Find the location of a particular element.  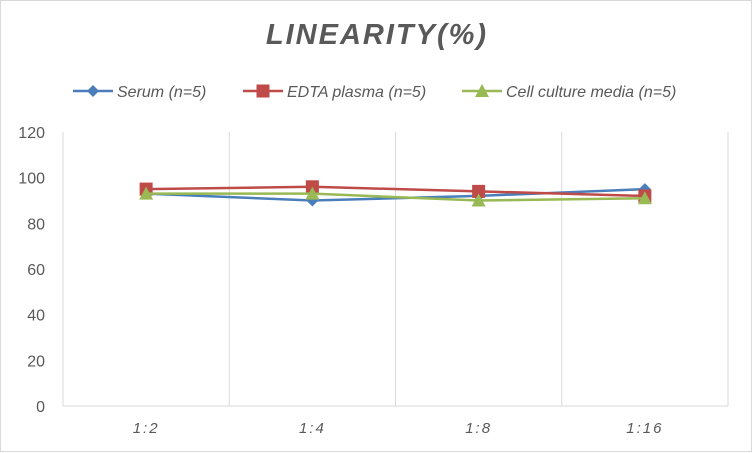

chart-title: LINEARITY(%) is located at coordinates (377, 35).